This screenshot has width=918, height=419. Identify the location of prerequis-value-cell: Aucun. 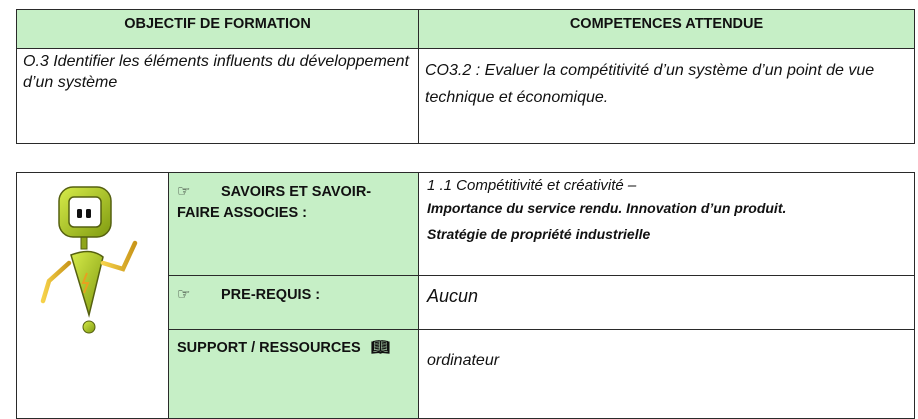
(666, 302).